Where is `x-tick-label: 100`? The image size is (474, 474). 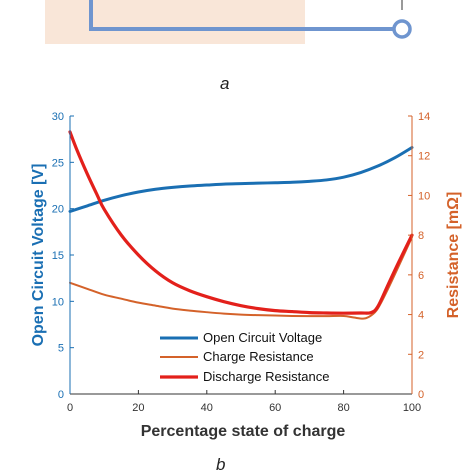
x-tick-label: 100 is located at coordinates (412, 408).